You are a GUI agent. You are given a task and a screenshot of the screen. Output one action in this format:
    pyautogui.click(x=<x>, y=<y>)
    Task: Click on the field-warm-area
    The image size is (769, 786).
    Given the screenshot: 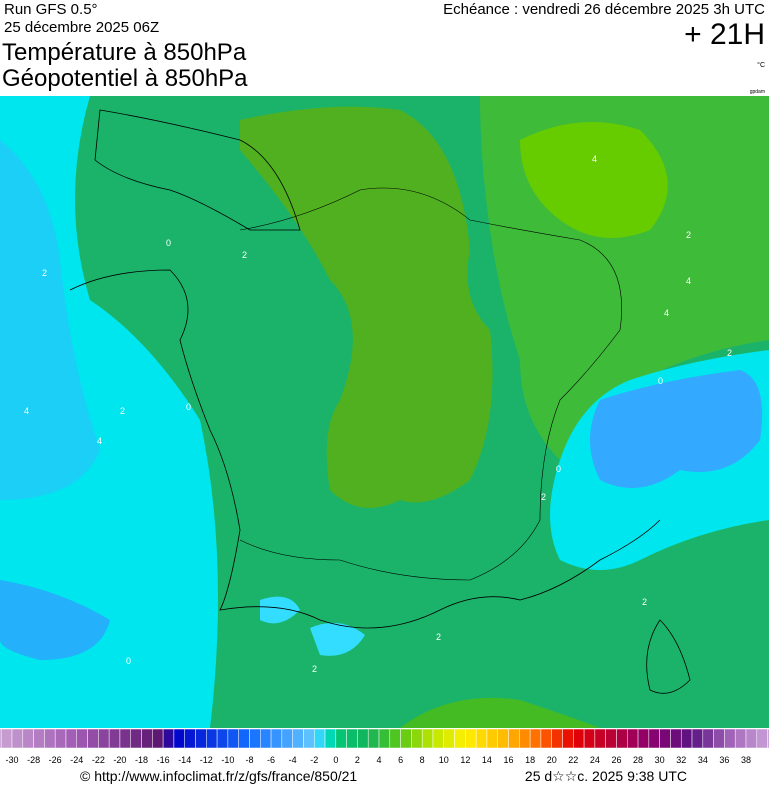 What is the action you would take?
    pyautogui.click(x=500, y=712)
    